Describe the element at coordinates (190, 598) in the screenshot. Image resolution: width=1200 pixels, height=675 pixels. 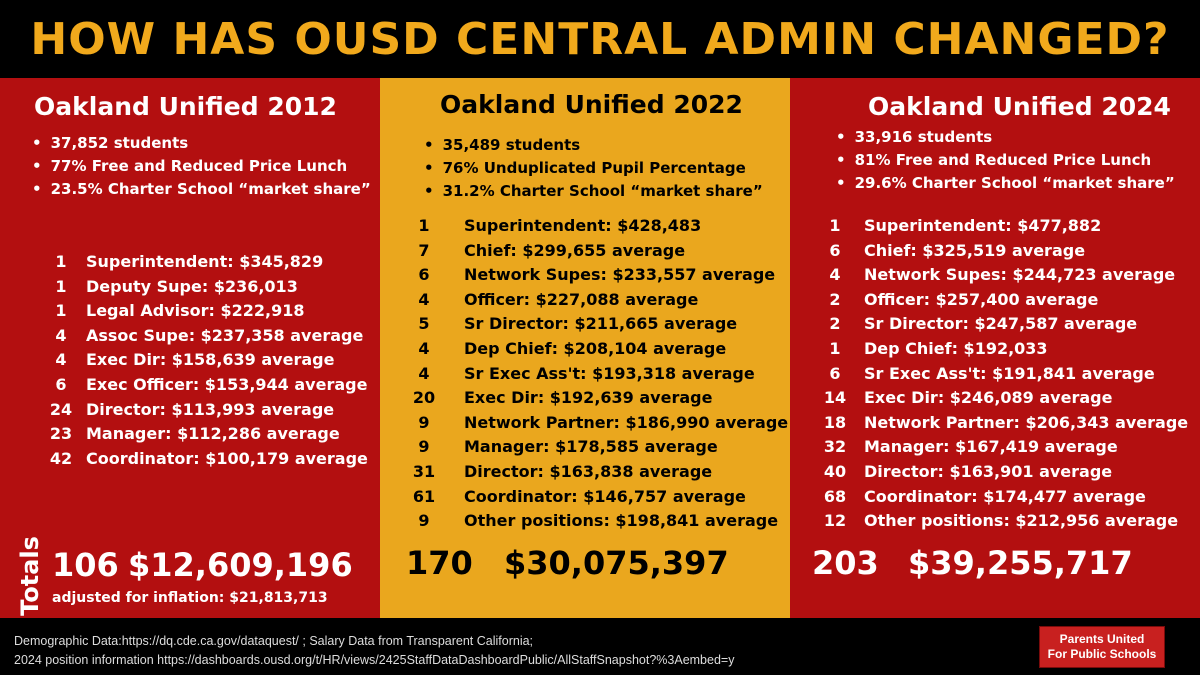
I see `inflation-note: adjusted for inflation: $21,813,713` at that location.